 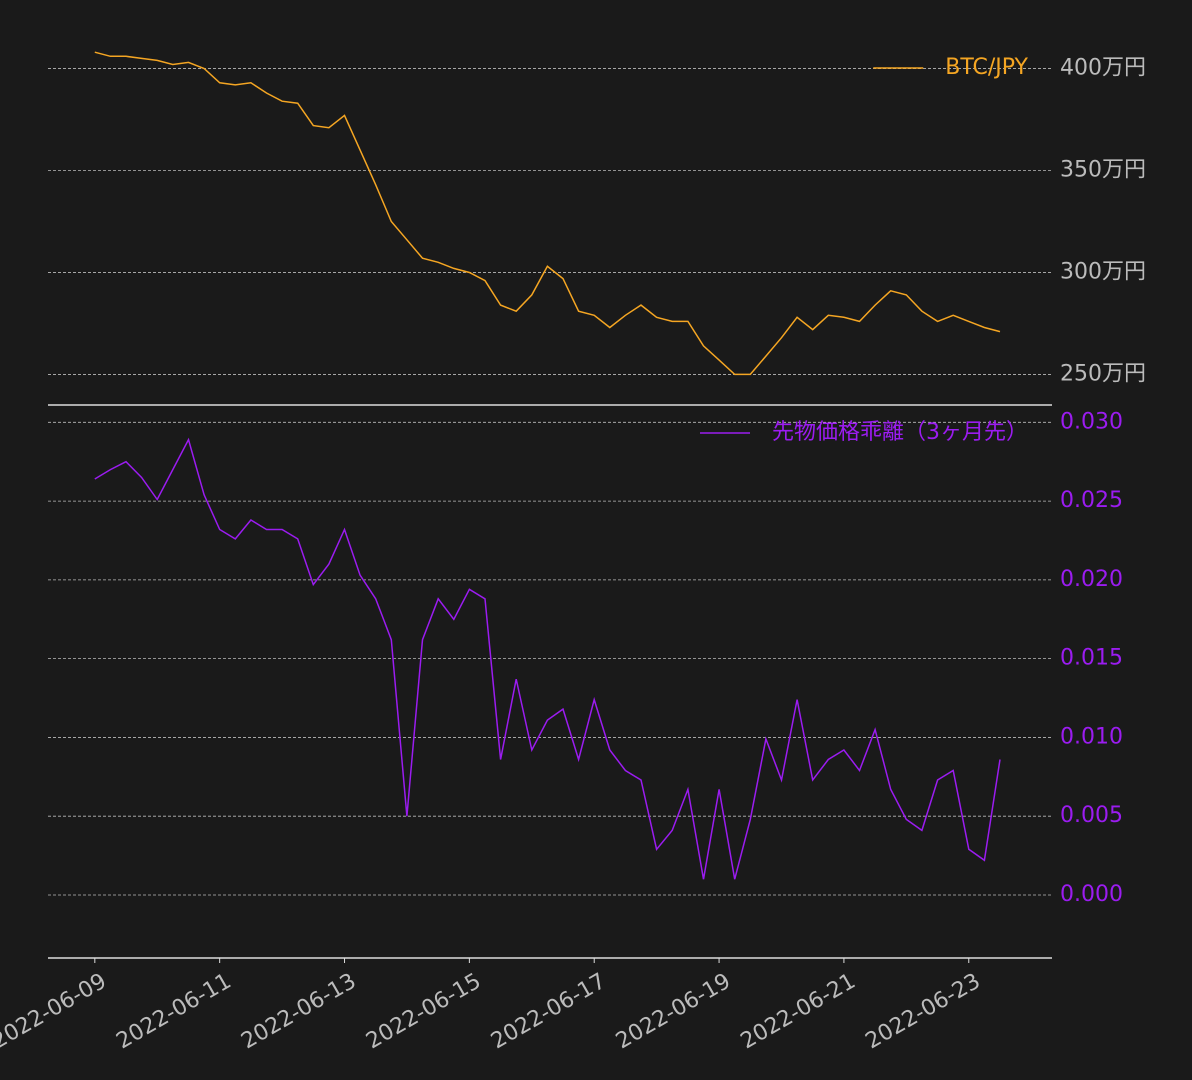 What do you see at coordinates (1091, 421) in the screenshot?
I see `y-tick-label: 0.030` at bounding box center [1091, 421].